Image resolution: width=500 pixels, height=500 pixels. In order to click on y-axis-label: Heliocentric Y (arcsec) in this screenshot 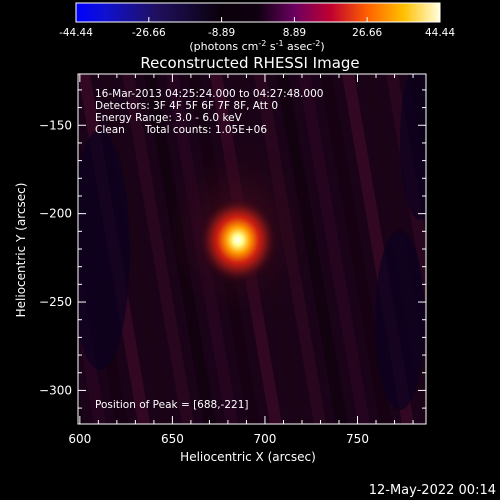, I will do `click(21, 250)`.